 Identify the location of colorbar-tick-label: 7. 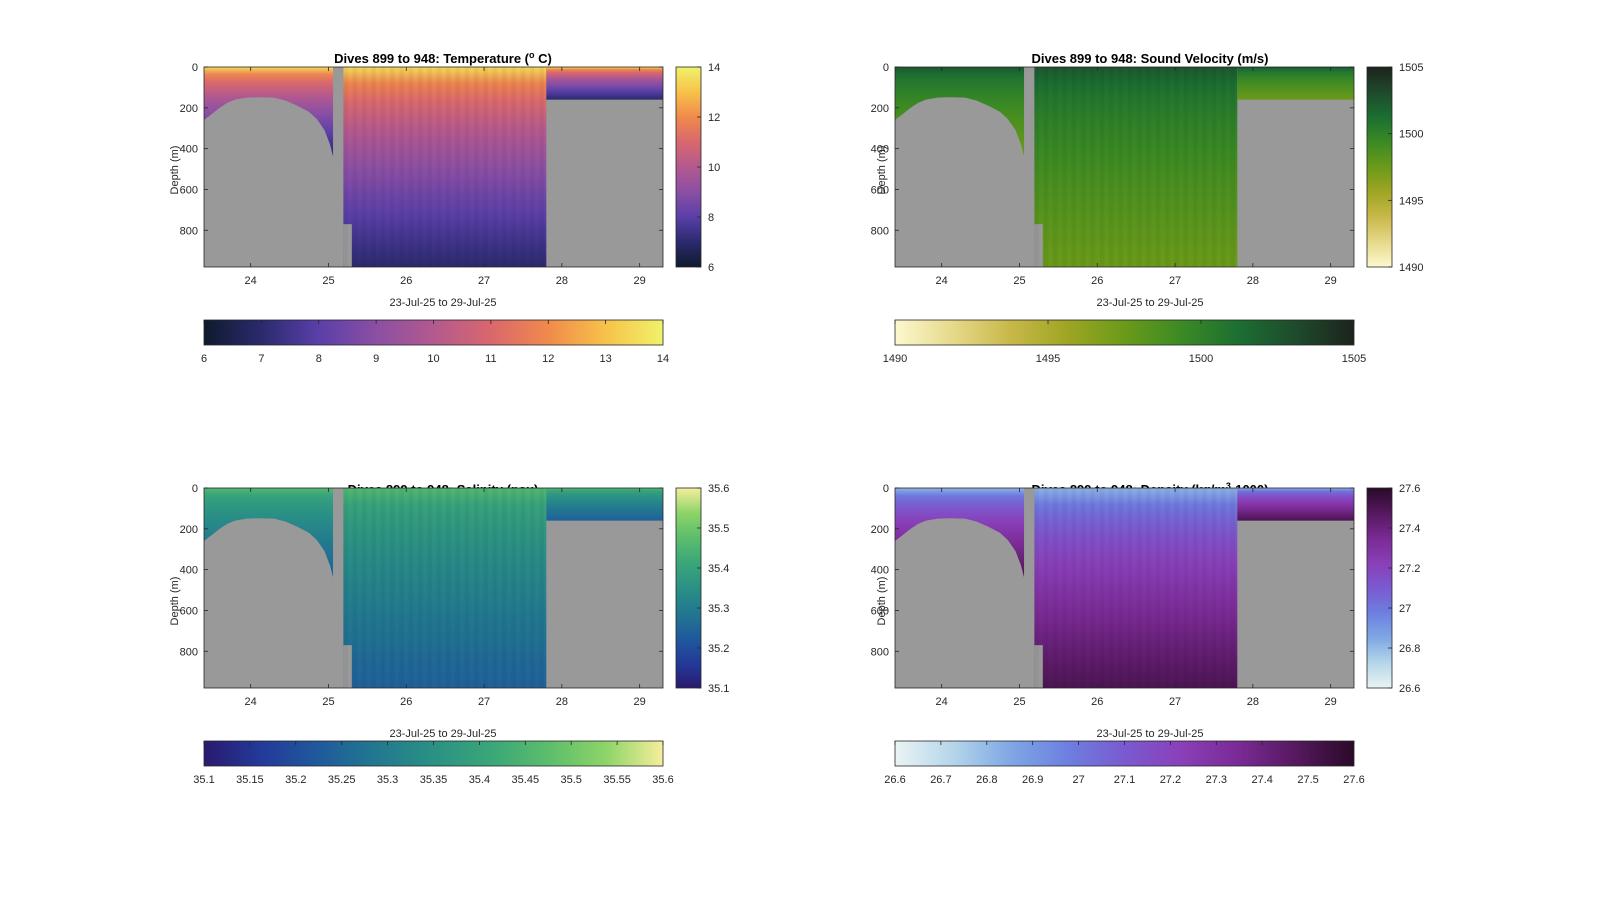
(261, 359).